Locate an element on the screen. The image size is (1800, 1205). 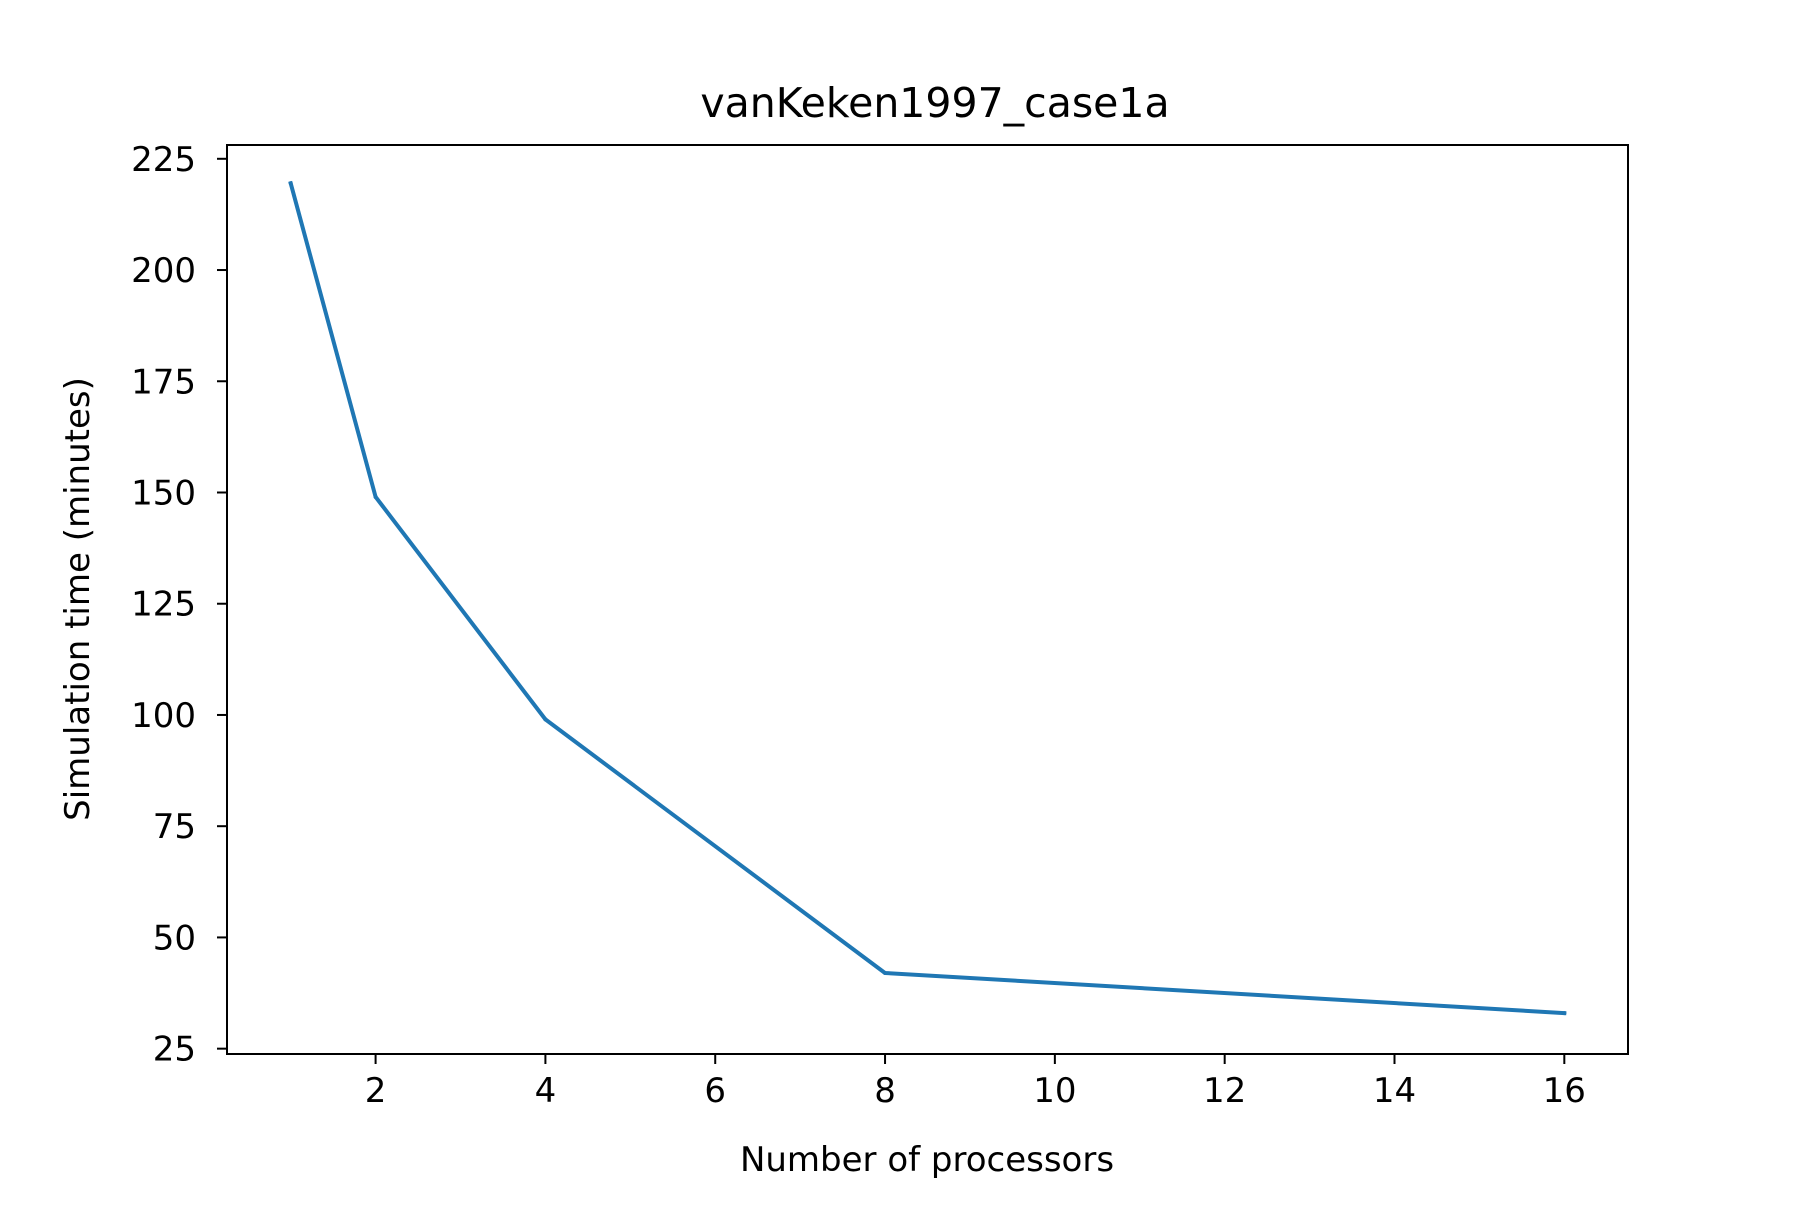
x-tick-label: 10 is located at coordinates (1054, 1091).